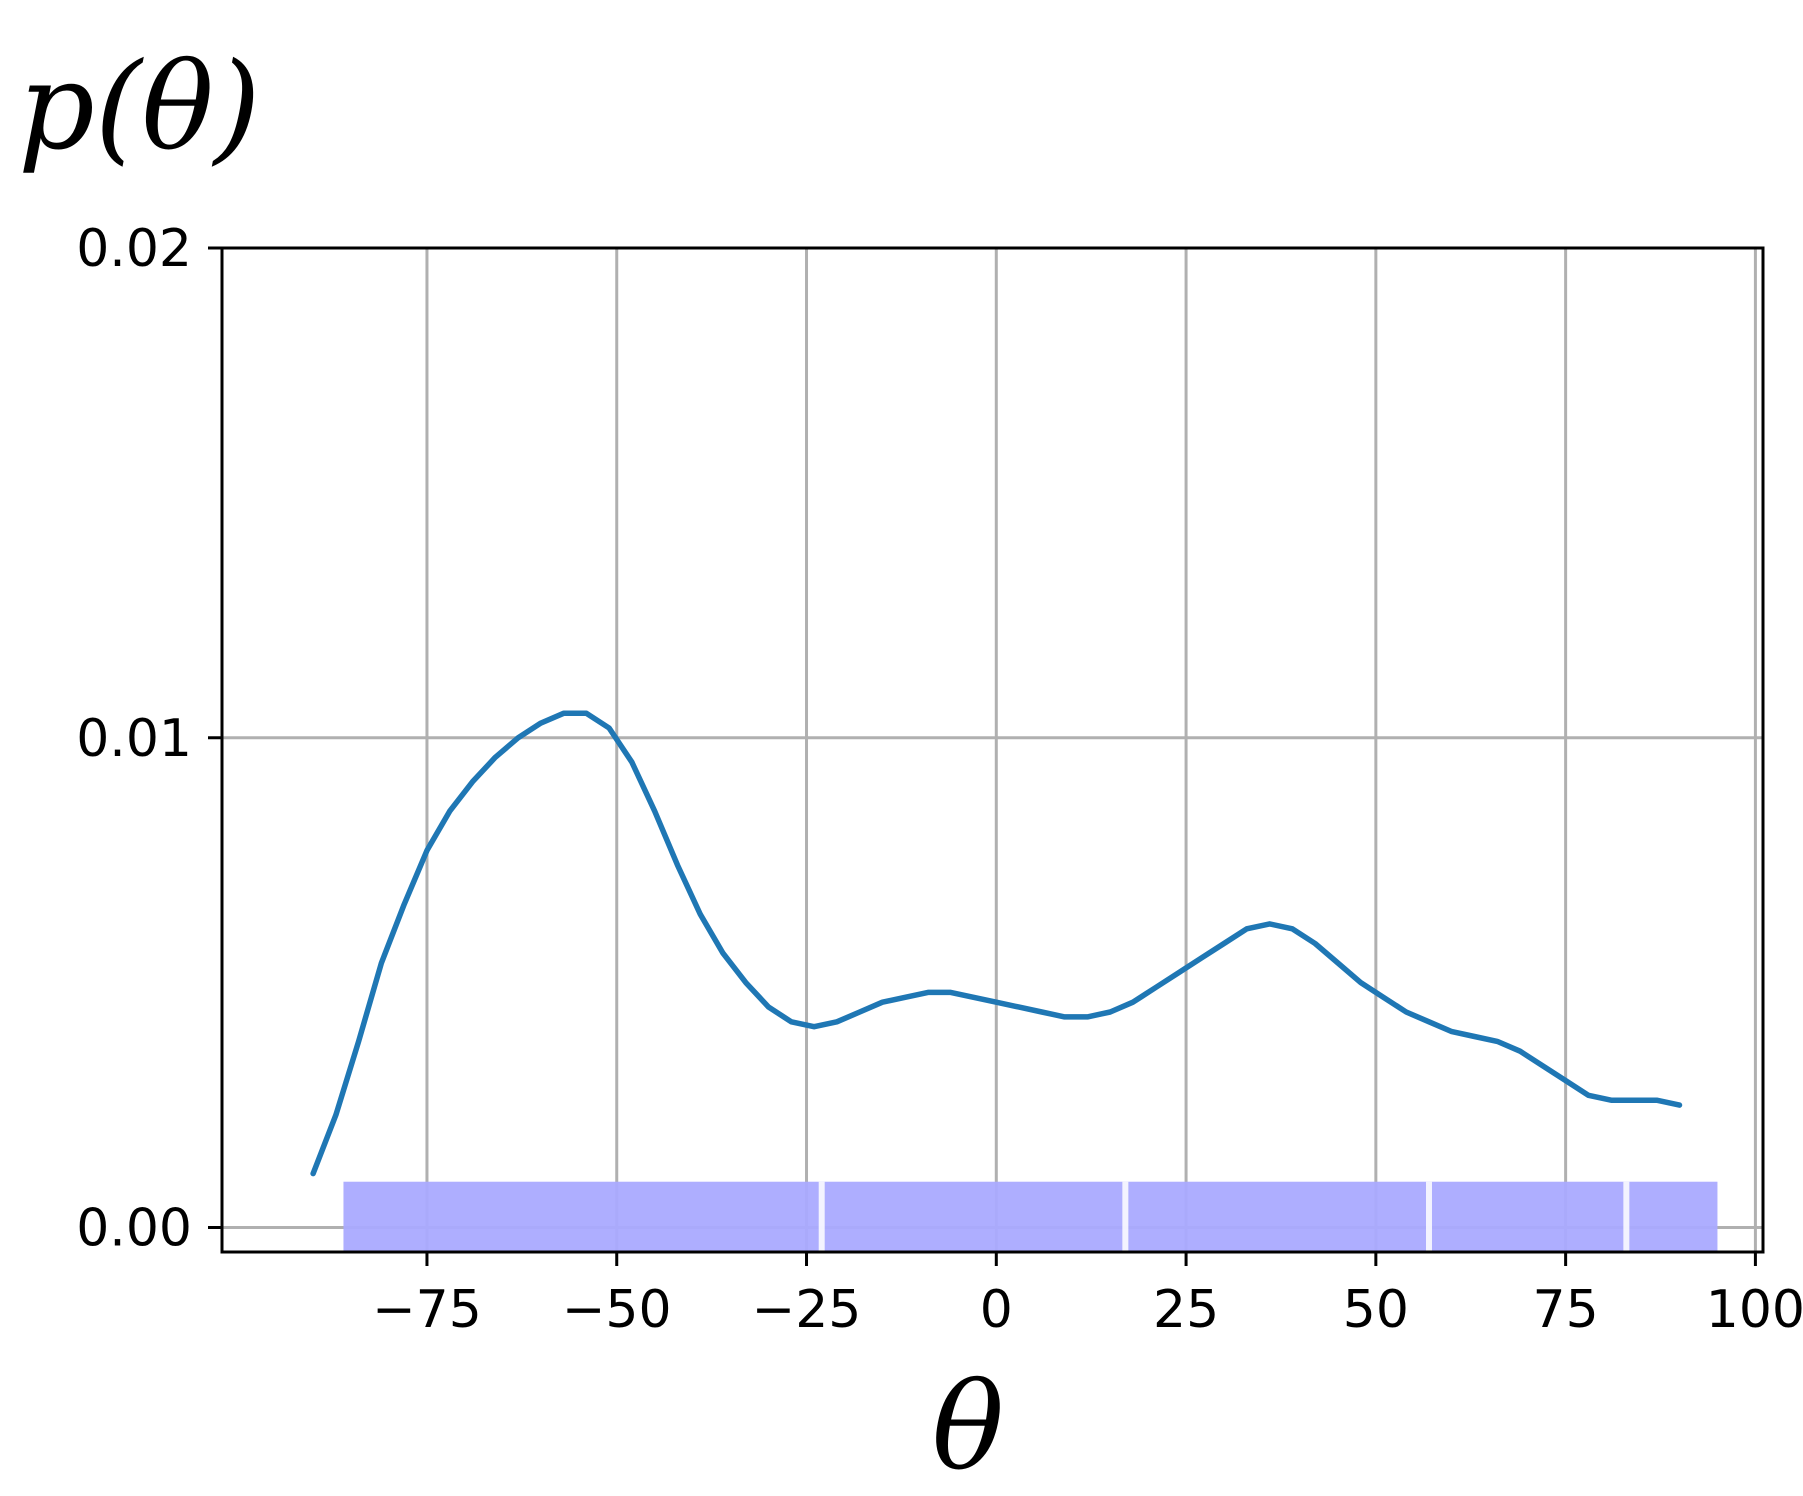  What do you see at coordinates (427, 1310) in the screenshot?
I see `x-tick-label: −75` at bounding box center [427, 1310].